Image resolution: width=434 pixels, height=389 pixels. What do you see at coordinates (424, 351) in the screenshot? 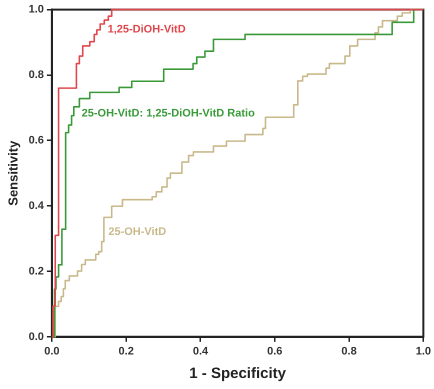
I see `x-tick-label: 1.0` at bounding box center [424, 351].